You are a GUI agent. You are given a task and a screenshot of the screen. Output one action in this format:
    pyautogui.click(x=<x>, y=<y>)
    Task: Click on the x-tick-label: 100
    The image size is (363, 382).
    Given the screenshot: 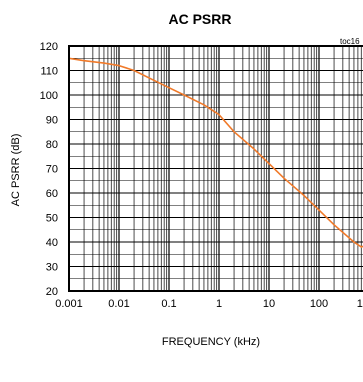 What is the action you would take?
    pyautogui.click(x=319, y=304)
    